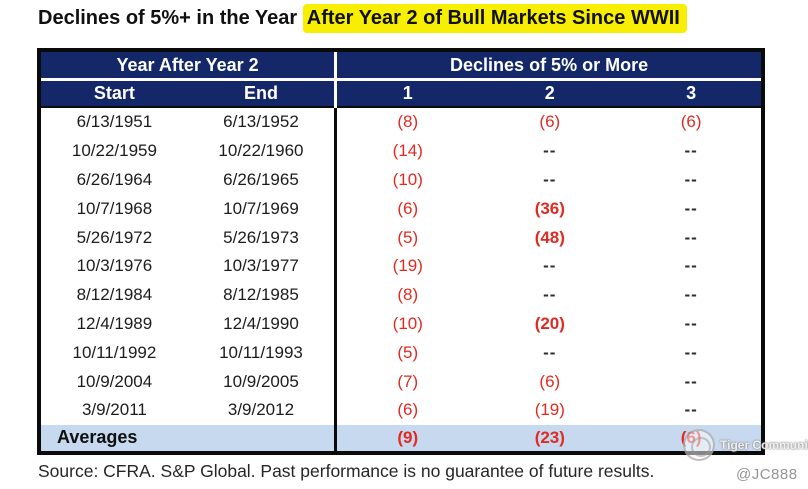 The height and width of the screenshot is (489, 808). Describe the element at coordinates (113, 381) in the screenshot. I see `cell-start-date: 10/9/2004` at that location.